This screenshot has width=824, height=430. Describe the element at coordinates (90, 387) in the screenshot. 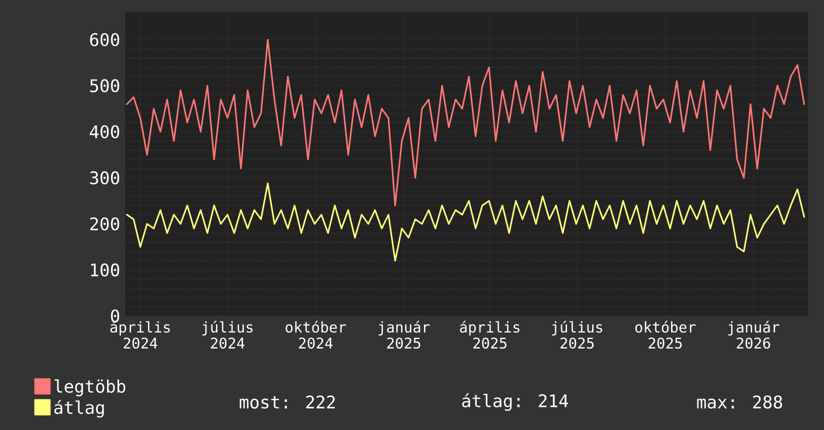

I see `legend-label: legtöbb` at that location.